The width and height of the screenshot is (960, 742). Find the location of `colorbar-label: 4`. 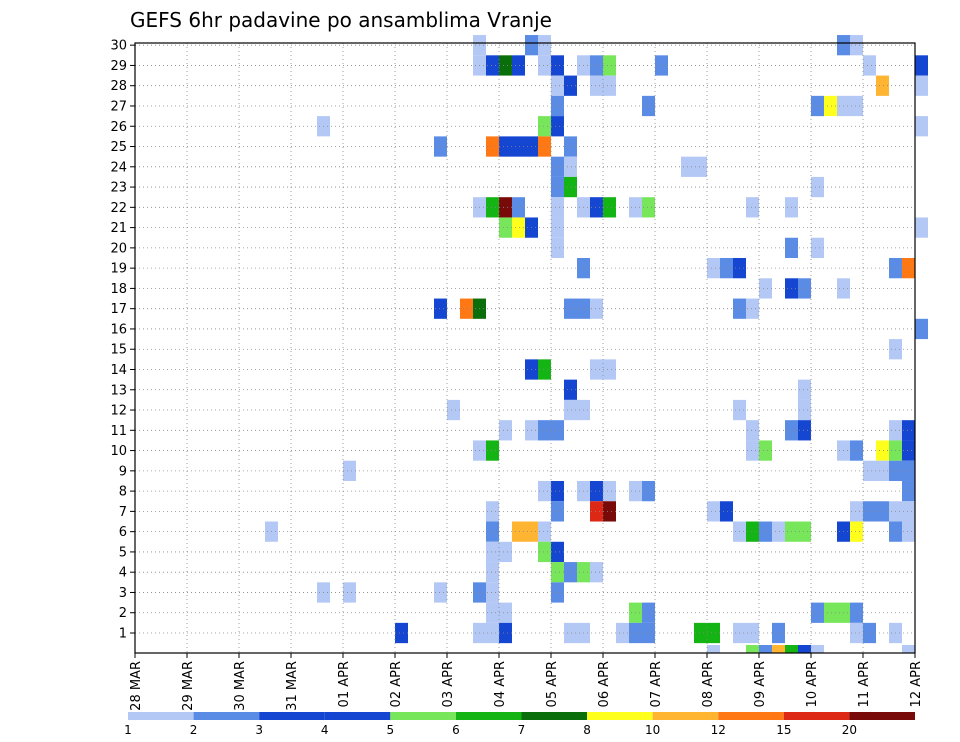

colorbar-label: 4 is located at coordinates (325, 730).